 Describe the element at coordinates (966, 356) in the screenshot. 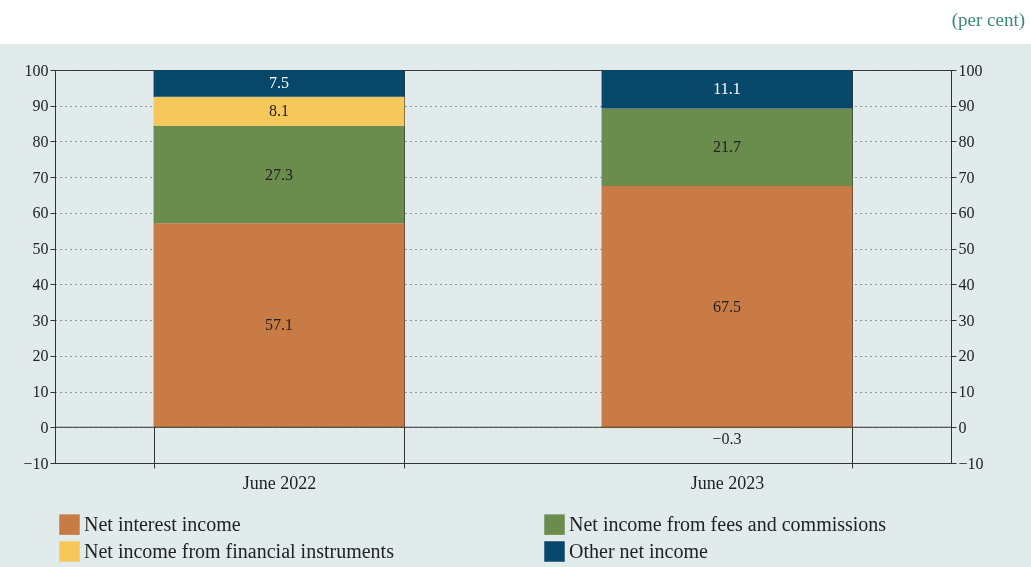

I see `y2-tick-label: 20` at that location.